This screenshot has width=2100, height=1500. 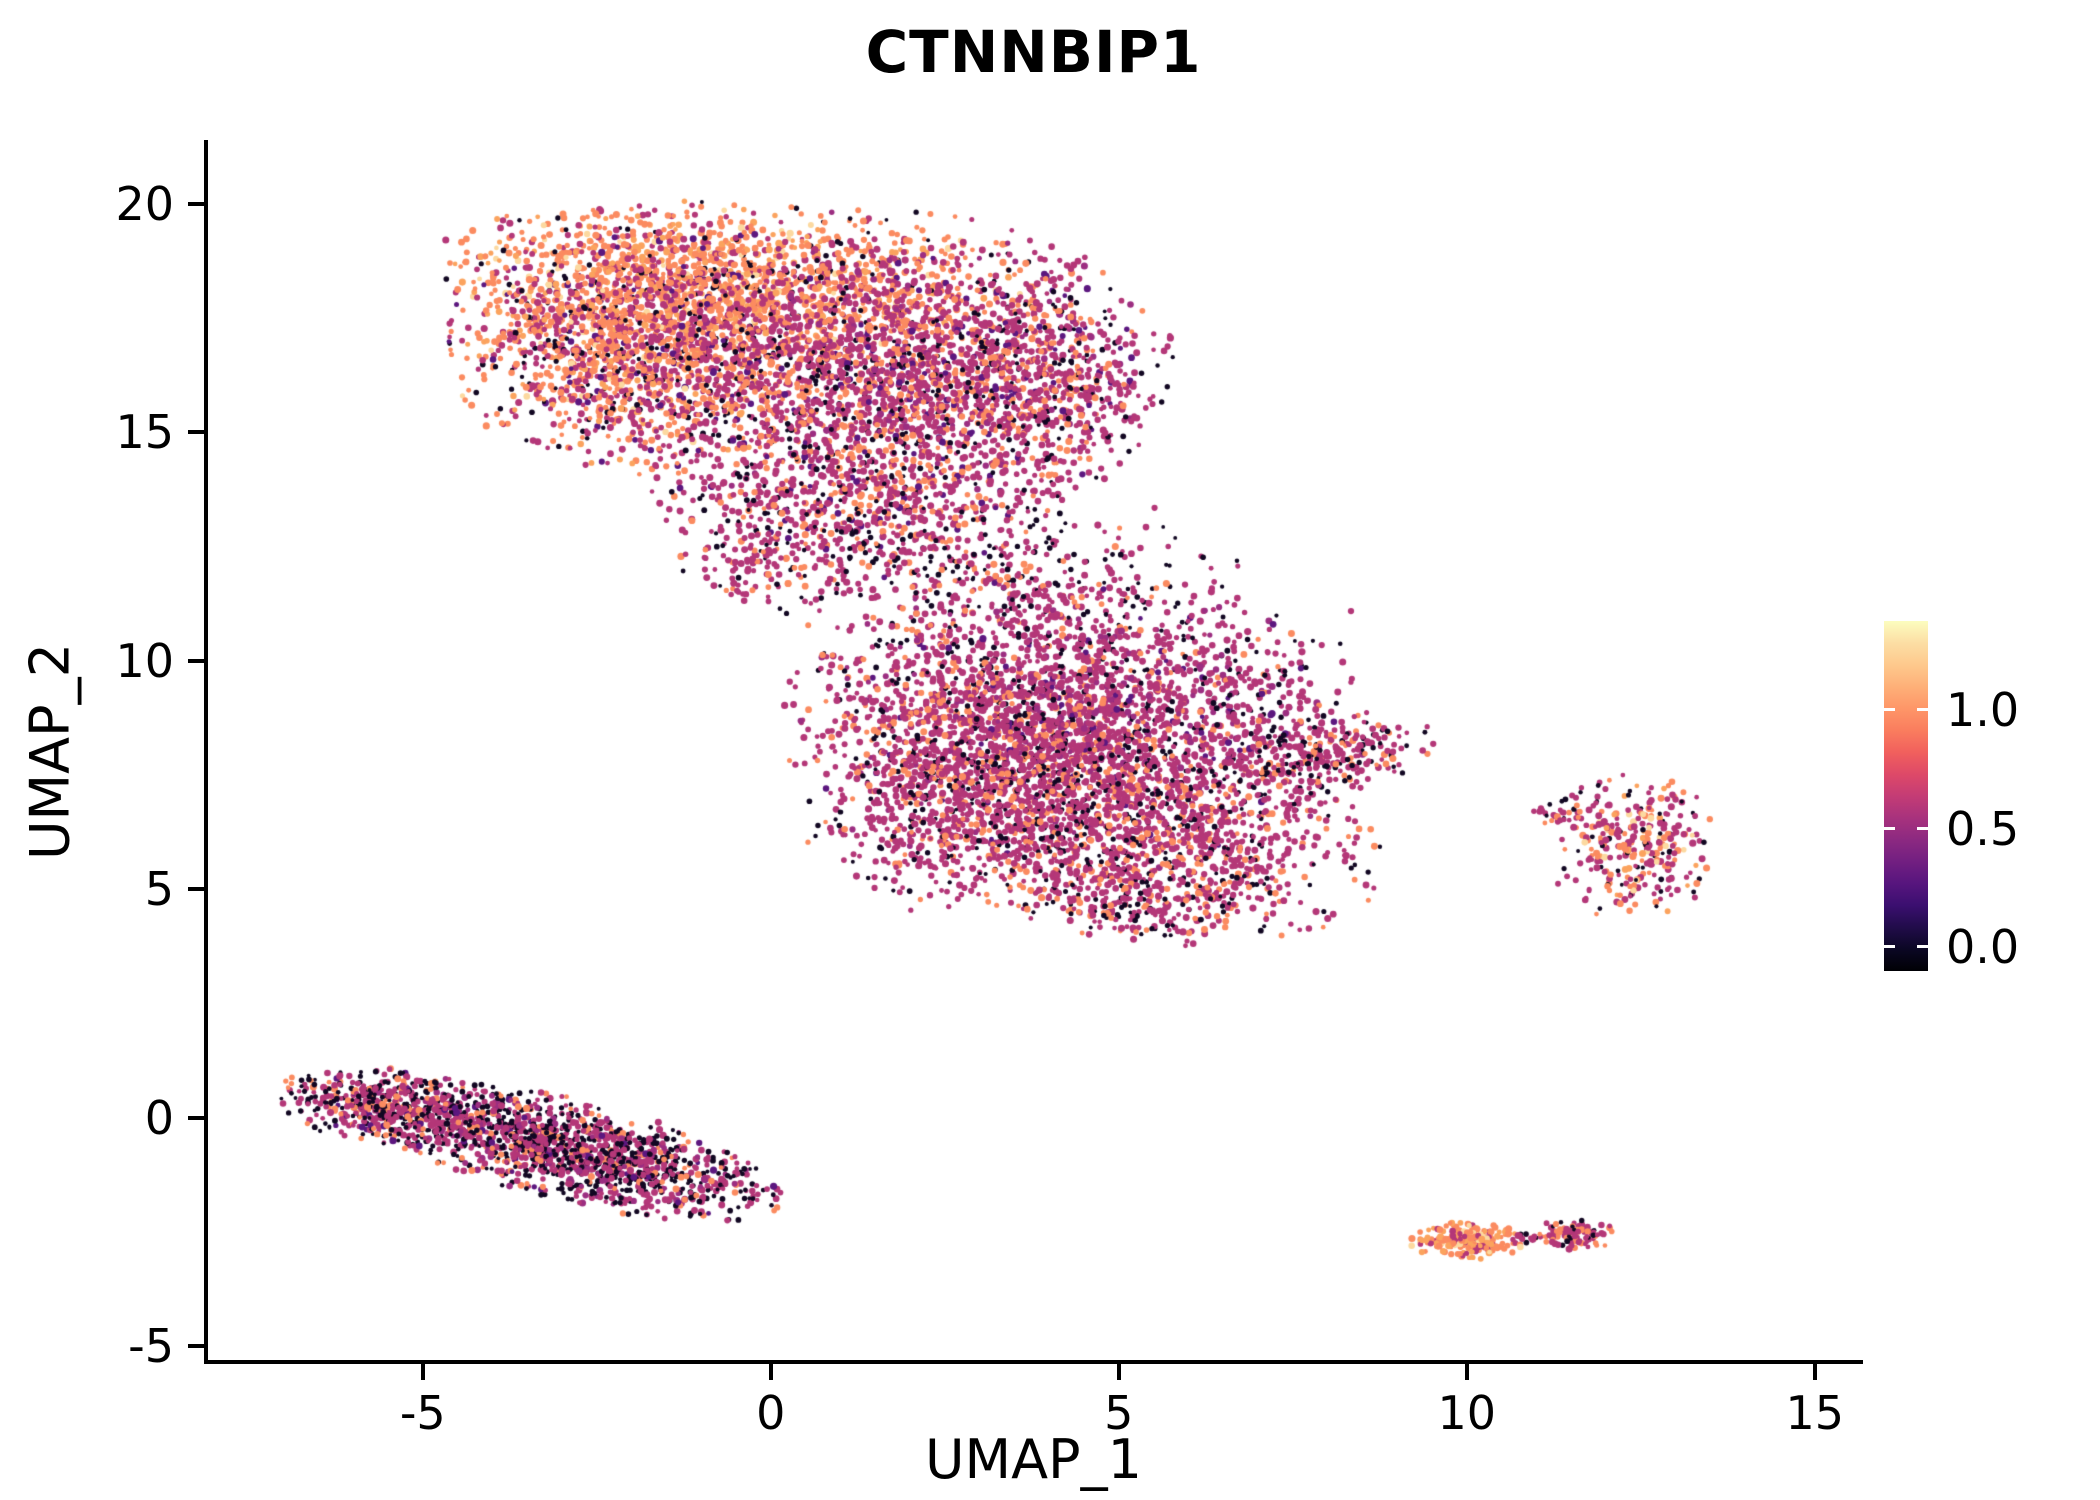 What do you see at coordinates (1033, 1362) in the screenshot?
I see `x-axis-line` at bounding box center [1033, 1362].